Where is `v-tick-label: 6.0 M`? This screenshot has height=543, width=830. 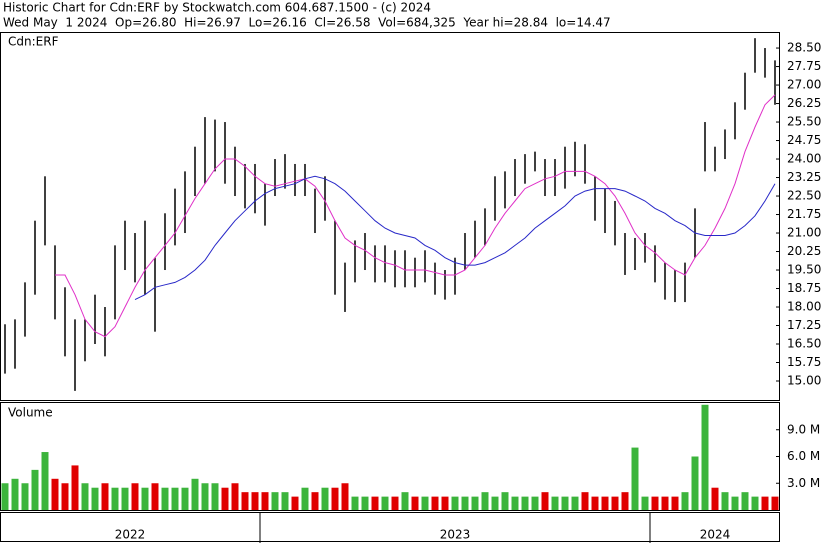
v-tick-label: 6.0 M is located at coordinates (803, 456).